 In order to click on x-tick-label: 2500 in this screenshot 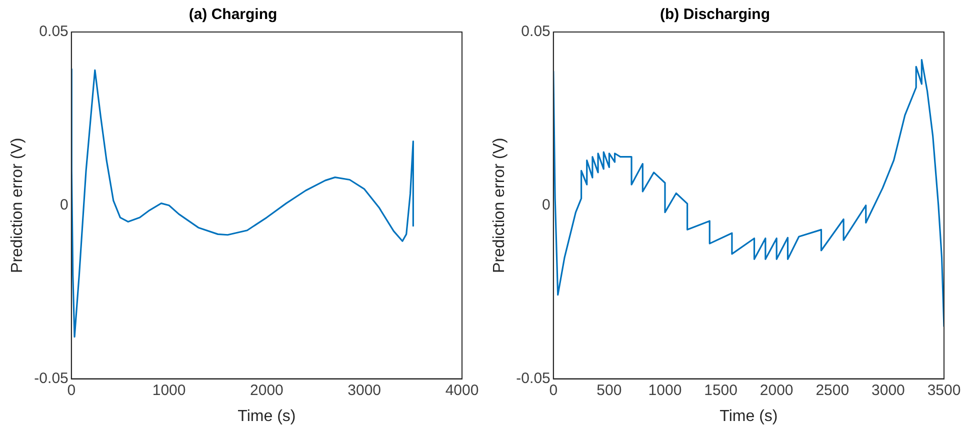, I will do `click(833, 390)`.